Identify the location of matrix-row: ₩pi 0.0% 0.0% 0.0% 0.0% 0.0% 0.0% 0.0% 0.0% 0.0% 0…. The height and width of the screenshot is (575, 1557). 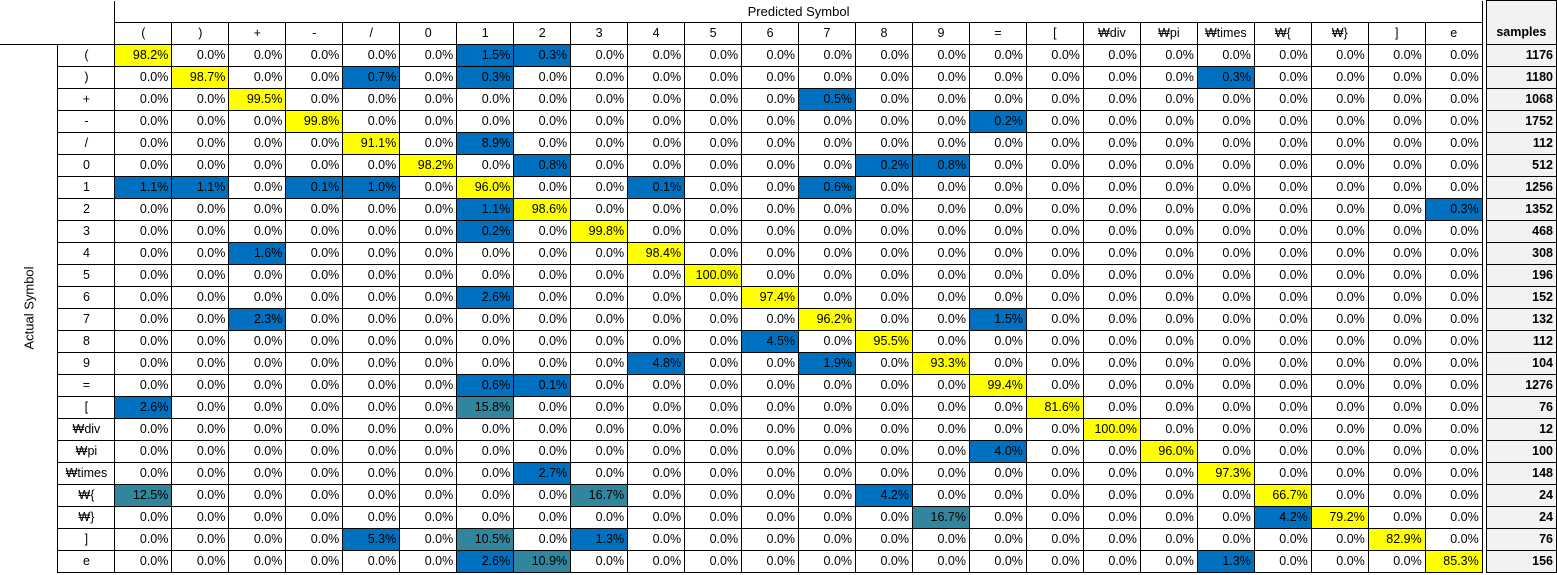
(778, 451).